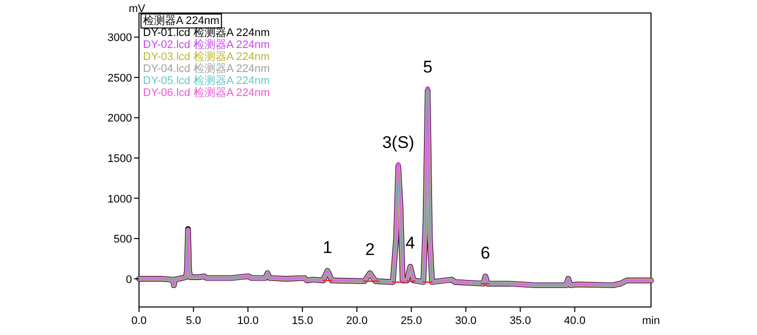  What do you see at coordinates (120, 78) in the screenshot?
I see `y-tick-label: 2500` at bounding box center [120, 78].